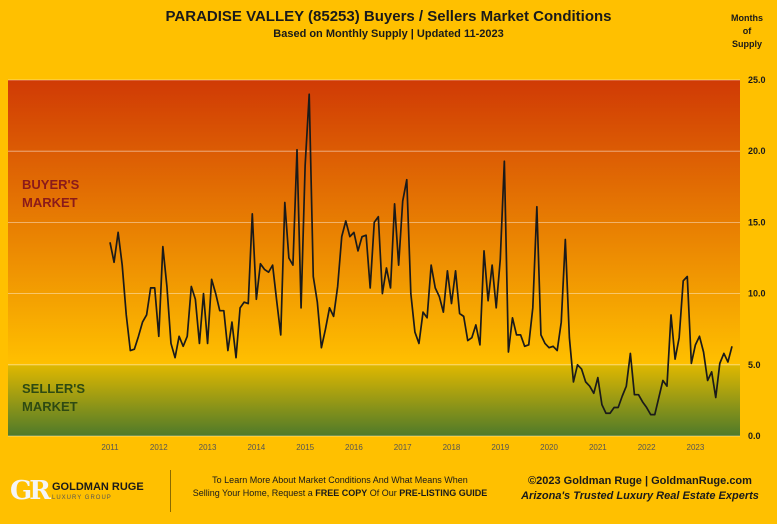  What do you see at coordinates (383, 493) in the screenshot?
I see `cta-text-2: Of Our` at bounding box center [383, 493].